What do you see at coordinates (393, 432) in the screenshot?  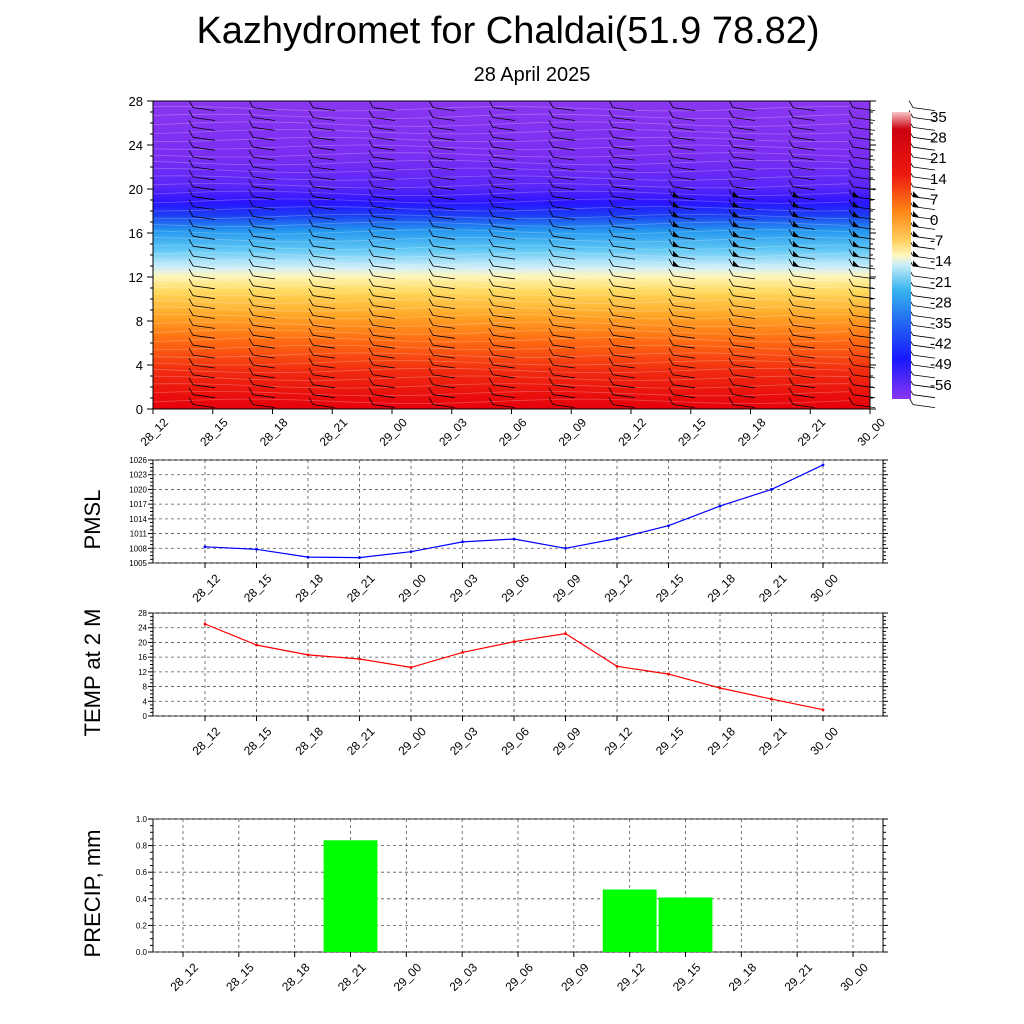 I see `x-tick-label: 29_00` at bounding box center [393, 432].